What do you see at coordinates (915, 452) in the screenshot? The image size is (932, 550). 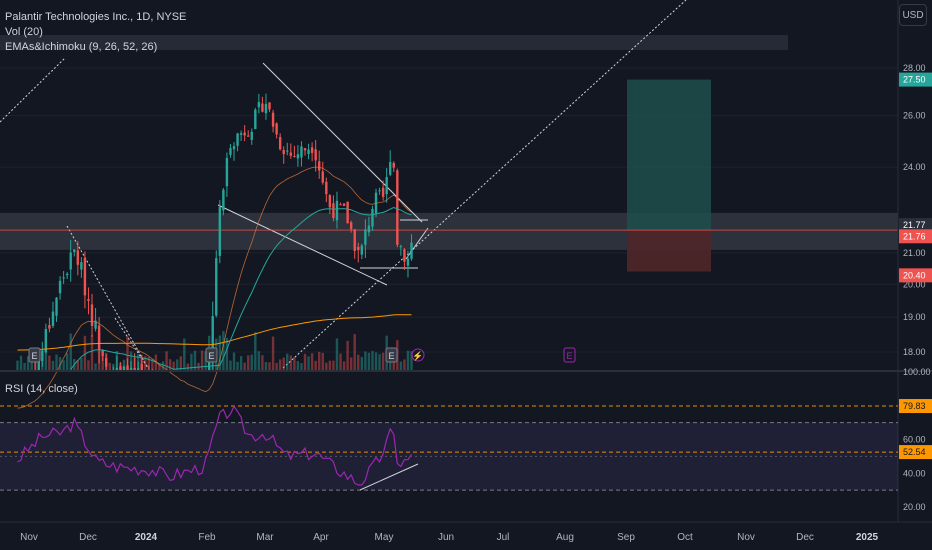 I see `rsi-level-label: 52.54` at bounding box center [915, 452].